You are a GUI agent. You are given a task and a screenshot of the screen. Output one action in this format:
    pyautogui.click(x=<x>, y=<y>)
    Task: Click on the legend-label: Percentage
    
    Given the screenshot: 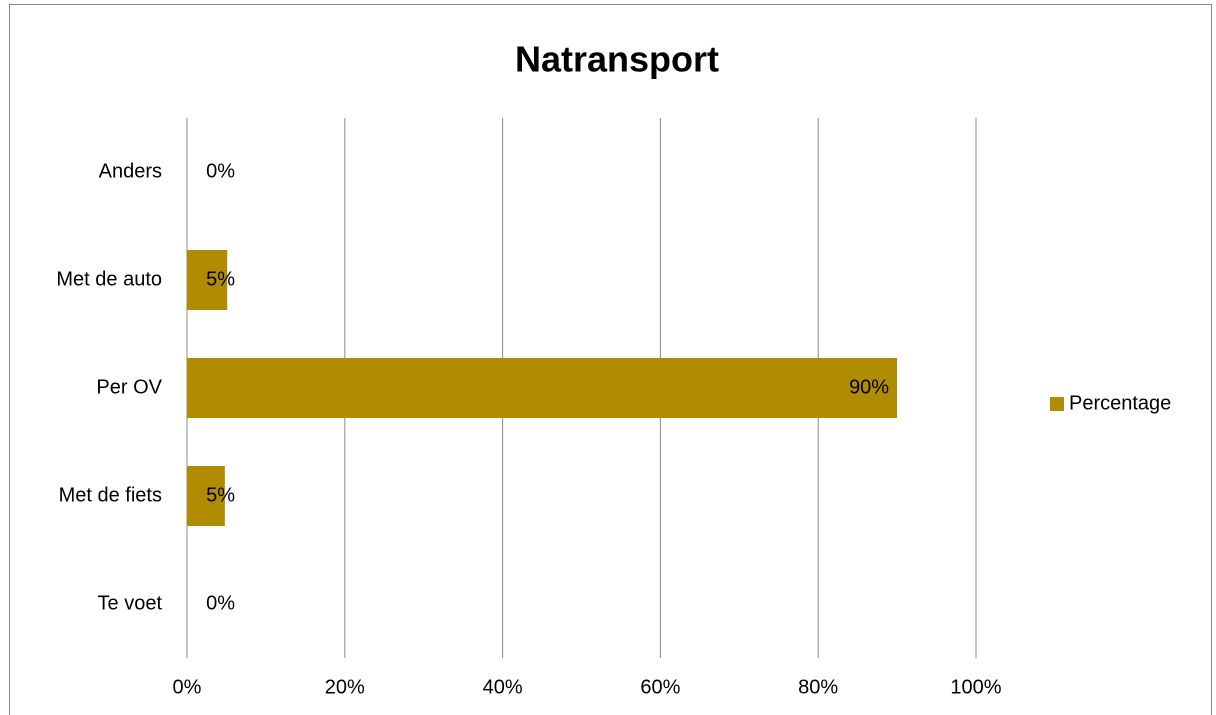 What is the action you would take?
    pyautogui.click(x=1120, y=403)
    